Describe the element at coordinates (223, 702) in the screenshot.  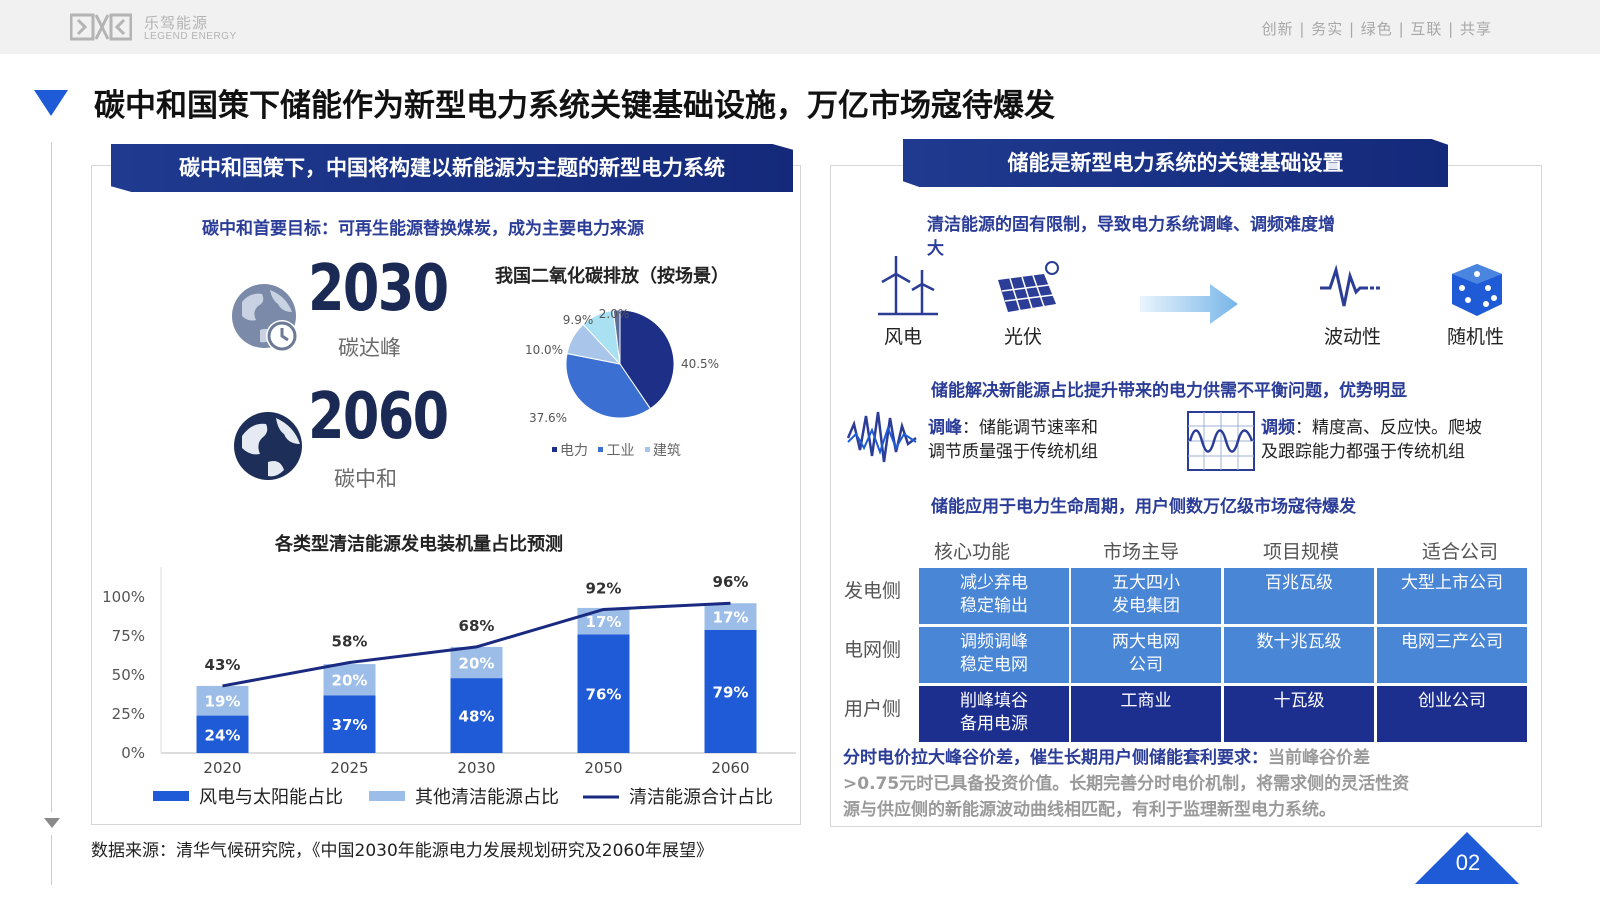
I see `bar-label-other-clean-2020: 19%` at that location.